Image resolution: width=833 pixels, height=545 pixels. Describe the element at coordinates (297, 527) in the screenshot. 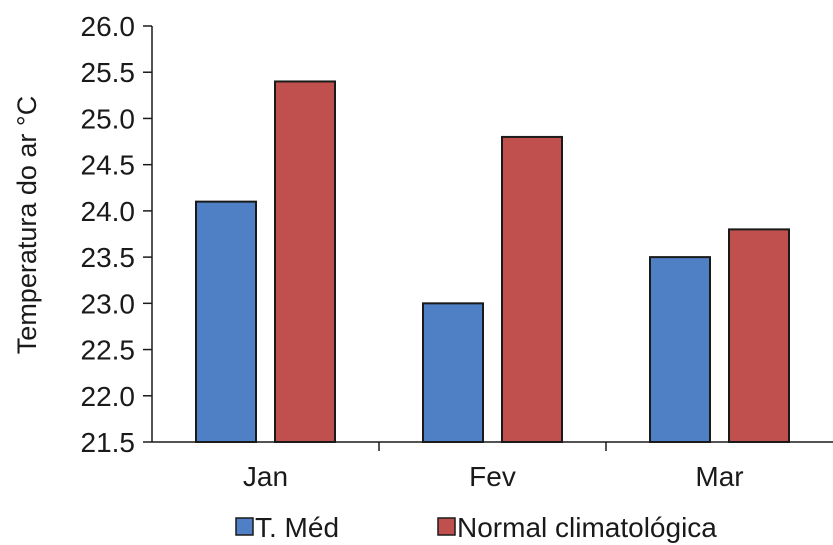

I see `legend-label: T. Méd` at that location.